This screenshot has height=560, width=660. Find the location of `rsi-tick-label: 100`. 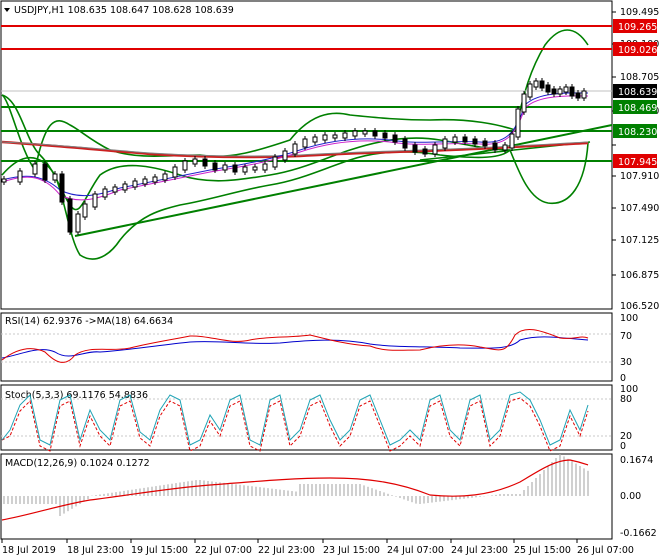

rsi-tick-label: 100 is located at coordinates (629, 318).